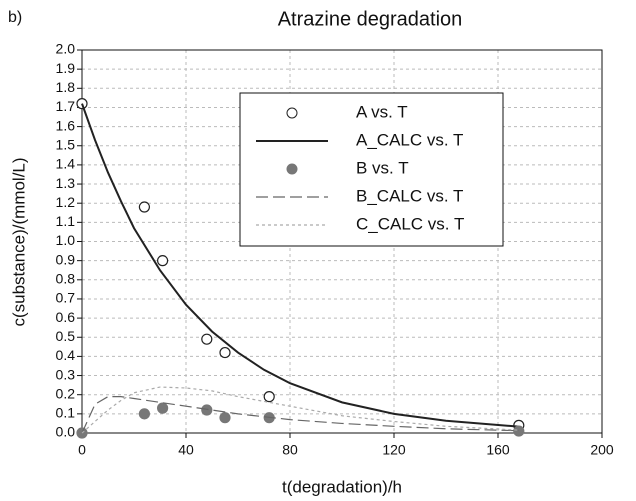  I want to click on y-tick-label: 1.2, so click(66, 202).